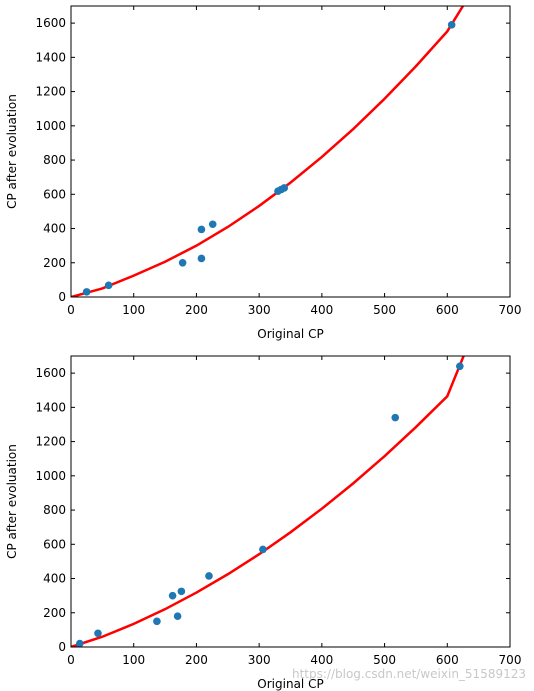 The height and width of the screenshot is (691, 534). I want to click on watermark-text: https://blog.csdn.net/weixin_51589123, so click(409, 674).